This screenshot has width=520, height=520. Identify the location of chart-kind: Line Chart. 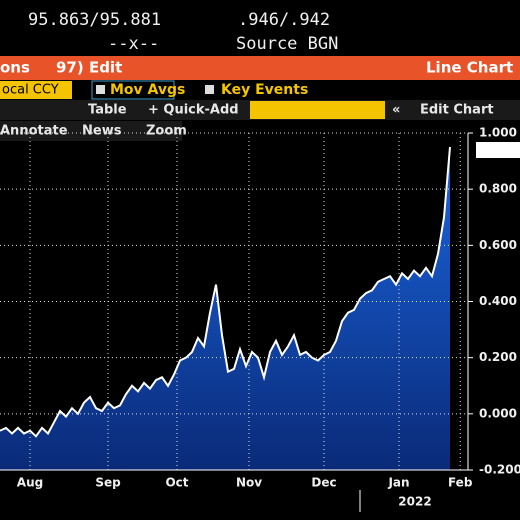
(469, 68).